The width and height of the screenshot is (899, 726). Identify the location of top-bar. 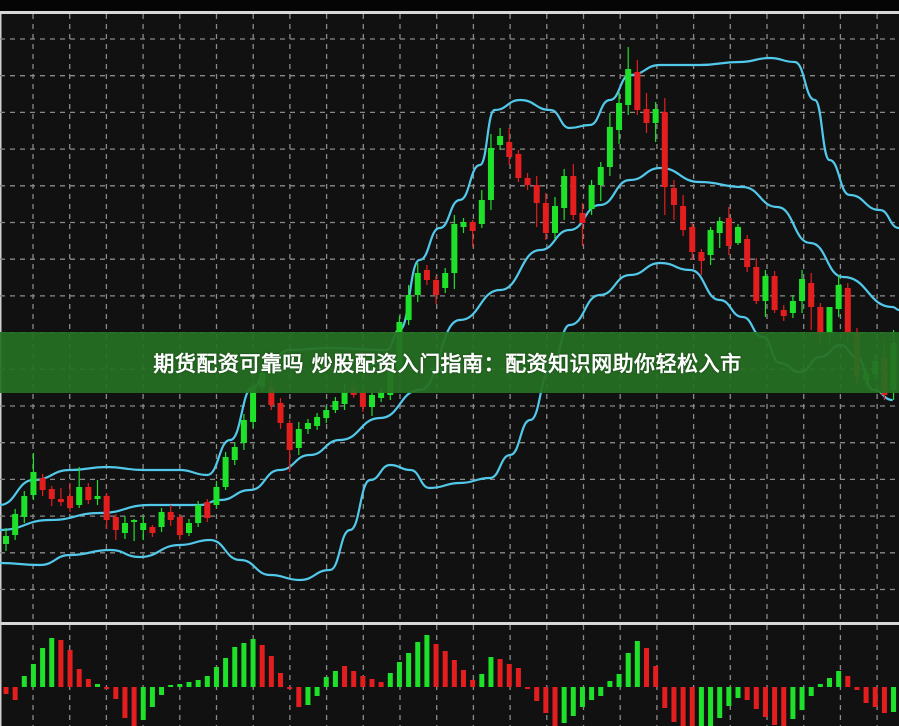
(449, 5).